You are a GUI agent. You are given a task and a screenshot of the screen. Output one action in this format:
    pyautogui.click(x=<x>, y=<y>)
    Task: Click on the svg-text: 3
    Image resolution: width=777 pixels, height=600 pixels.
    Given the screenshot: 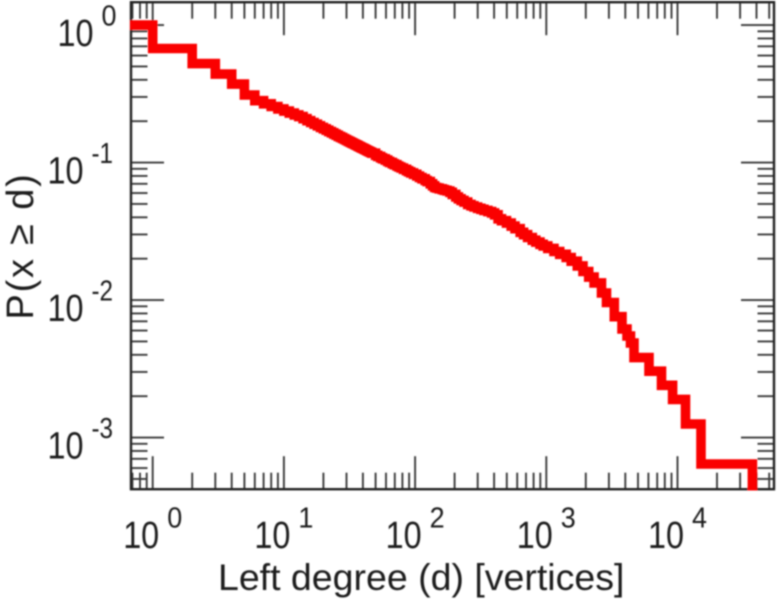 What is the action you would take?
    pyautogui.click(x=568, y=519)
    